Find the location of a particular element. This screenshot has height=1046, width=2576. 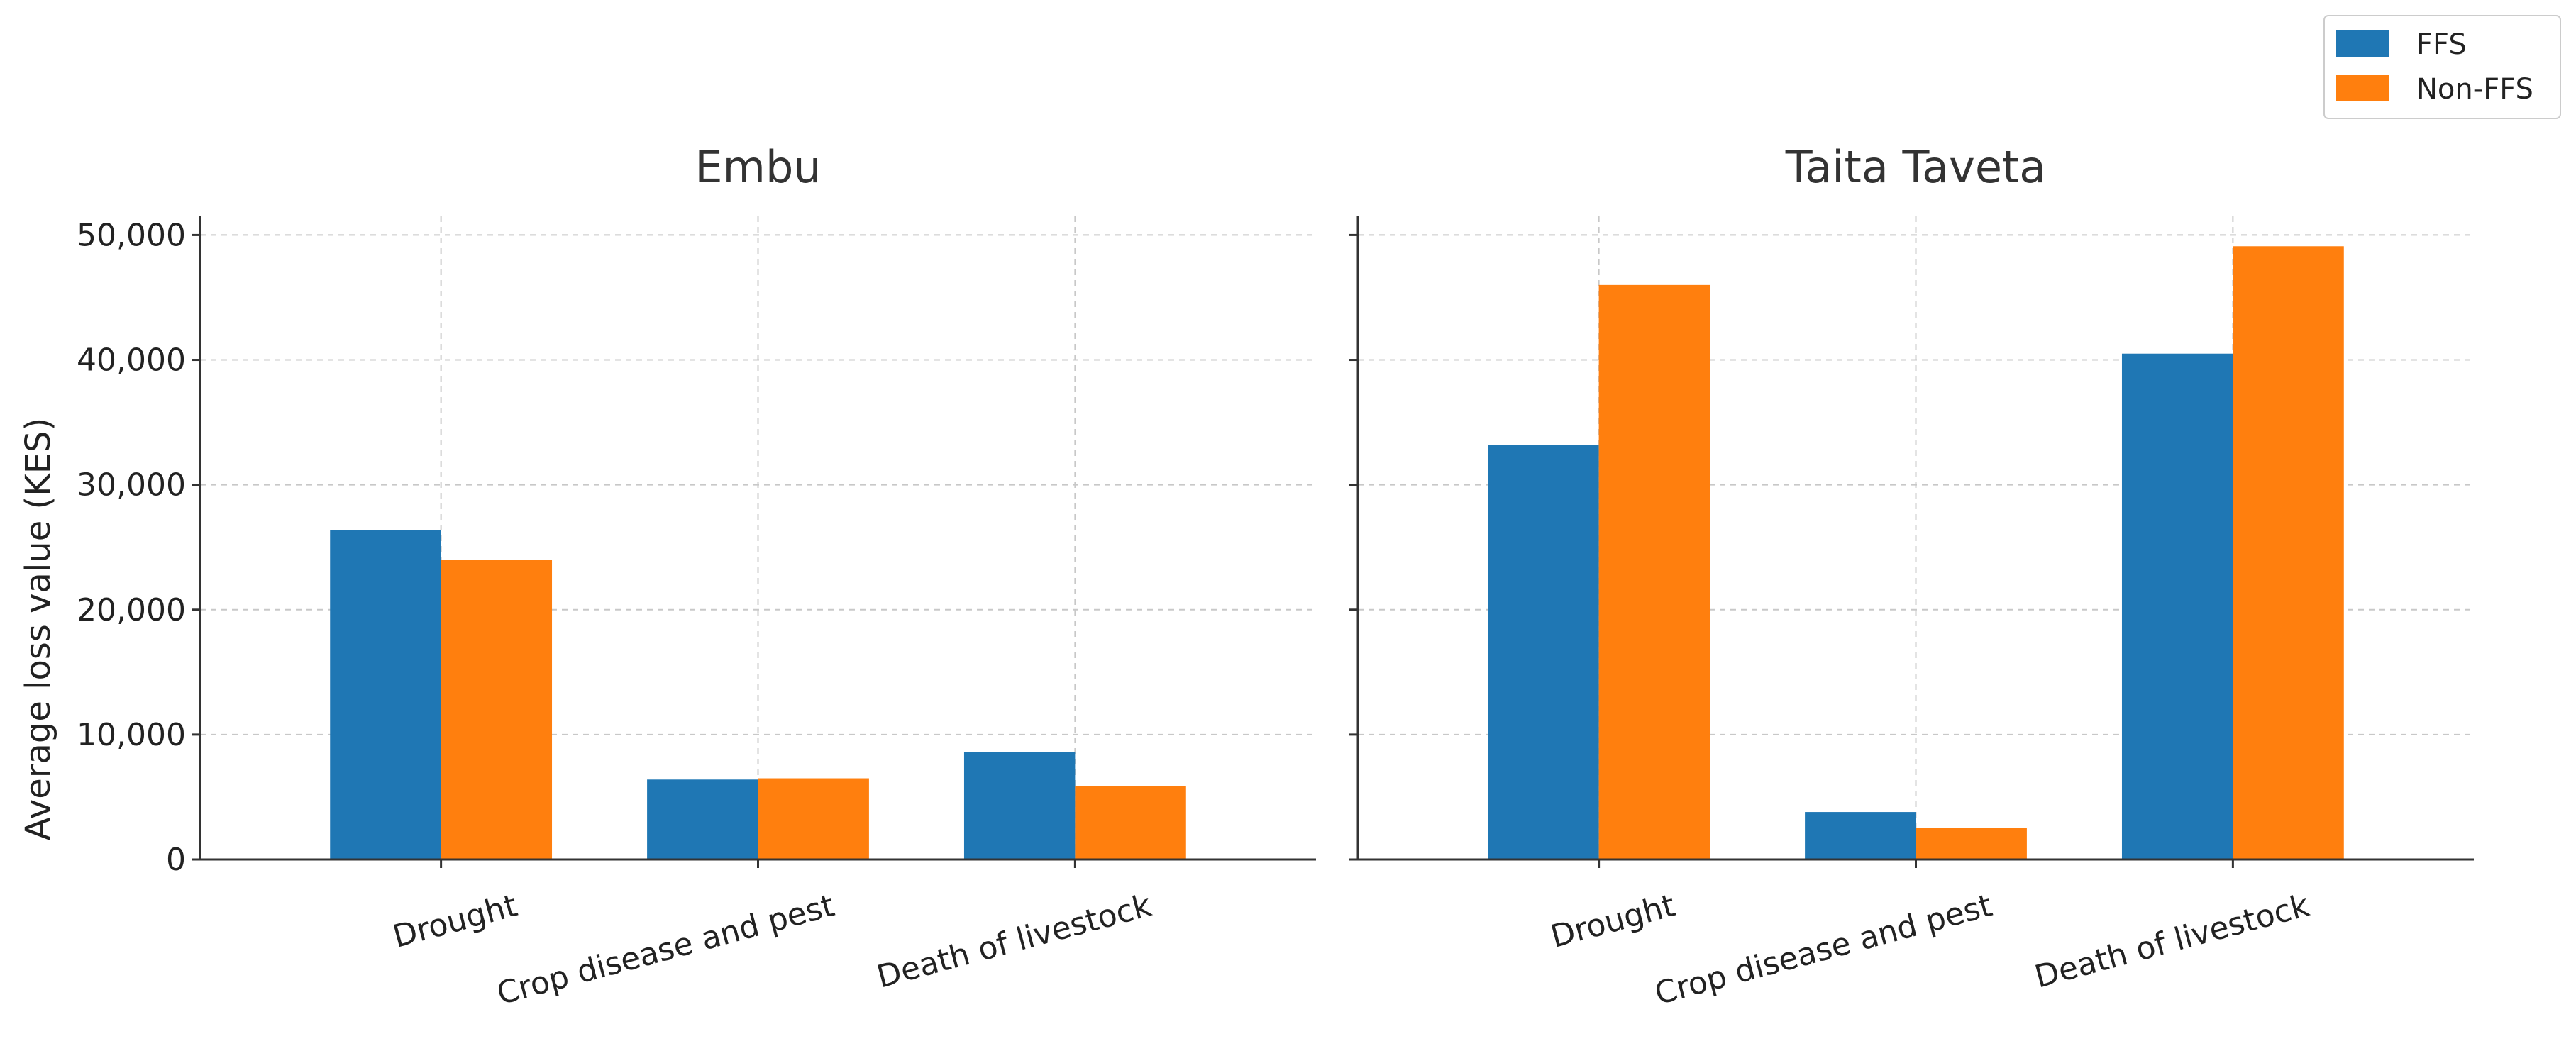

y-tick-label: 20,000 is located at coordinates (131, 610).